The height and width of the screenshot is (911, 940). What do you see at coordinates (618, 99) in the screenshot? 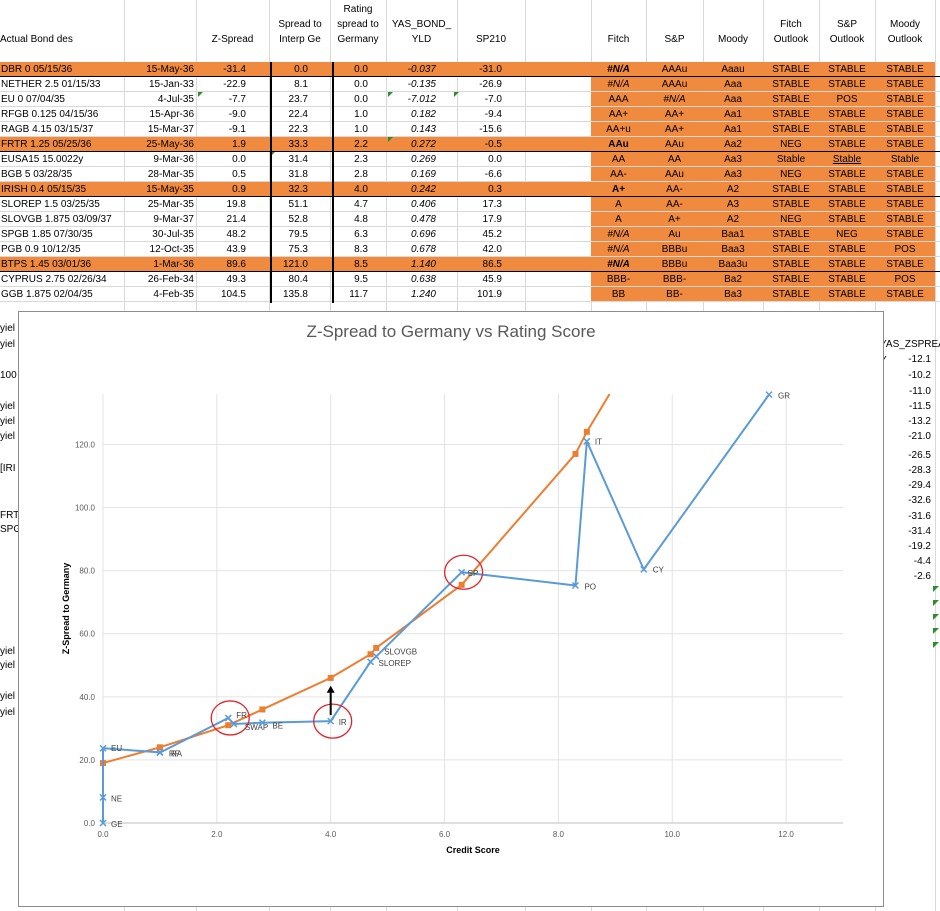
I see `cell-fitch: AAA` at bounding box center [618, 99].